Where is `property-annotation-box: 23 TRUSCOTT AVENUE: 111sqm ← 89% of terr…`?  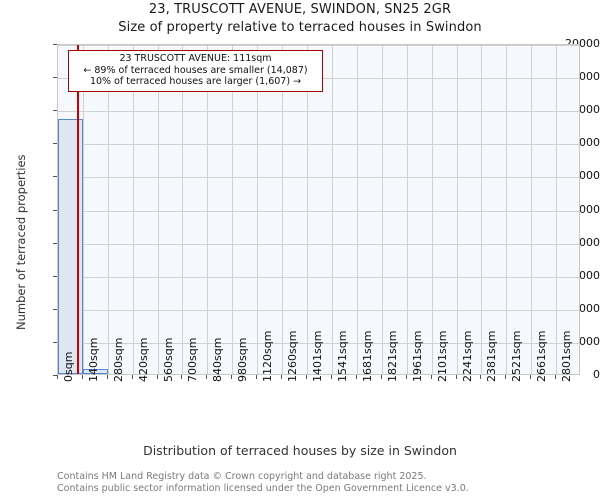 property-annotation-box: 23 TRUSCOTT AVENUE: 111sqm ← 89% of terr… is located at coordinates (195, 71).